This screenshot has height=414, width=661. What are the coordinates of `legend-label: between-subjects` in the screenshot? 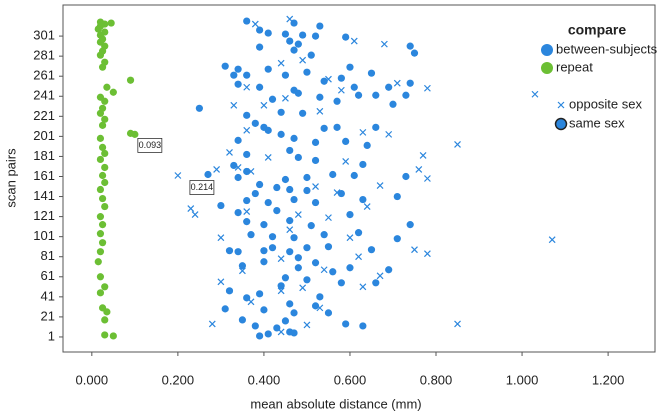 It's located at (607, 48).